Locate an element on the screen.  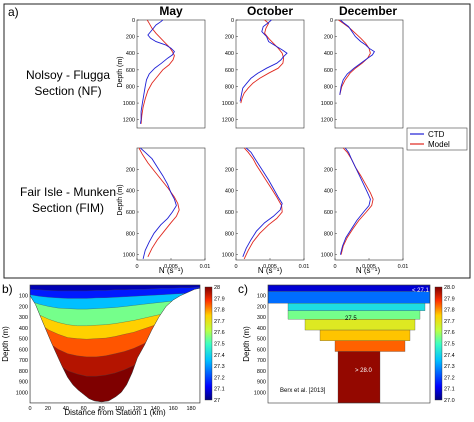
row-label-fim-line1: Fair Isle - Munken is located at coordinates (68, 192).